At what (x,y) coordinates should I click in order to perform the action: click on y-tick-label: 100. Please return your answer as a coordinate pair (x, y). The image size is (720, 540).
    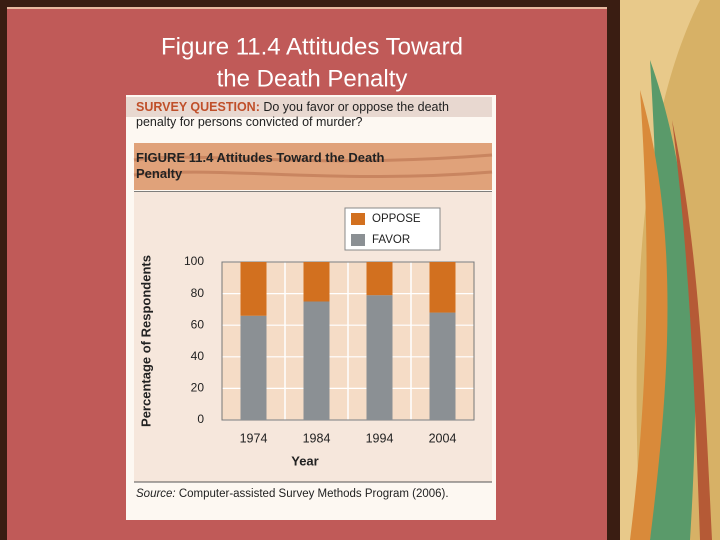
    Looking at the image, I should click on (194, 261).